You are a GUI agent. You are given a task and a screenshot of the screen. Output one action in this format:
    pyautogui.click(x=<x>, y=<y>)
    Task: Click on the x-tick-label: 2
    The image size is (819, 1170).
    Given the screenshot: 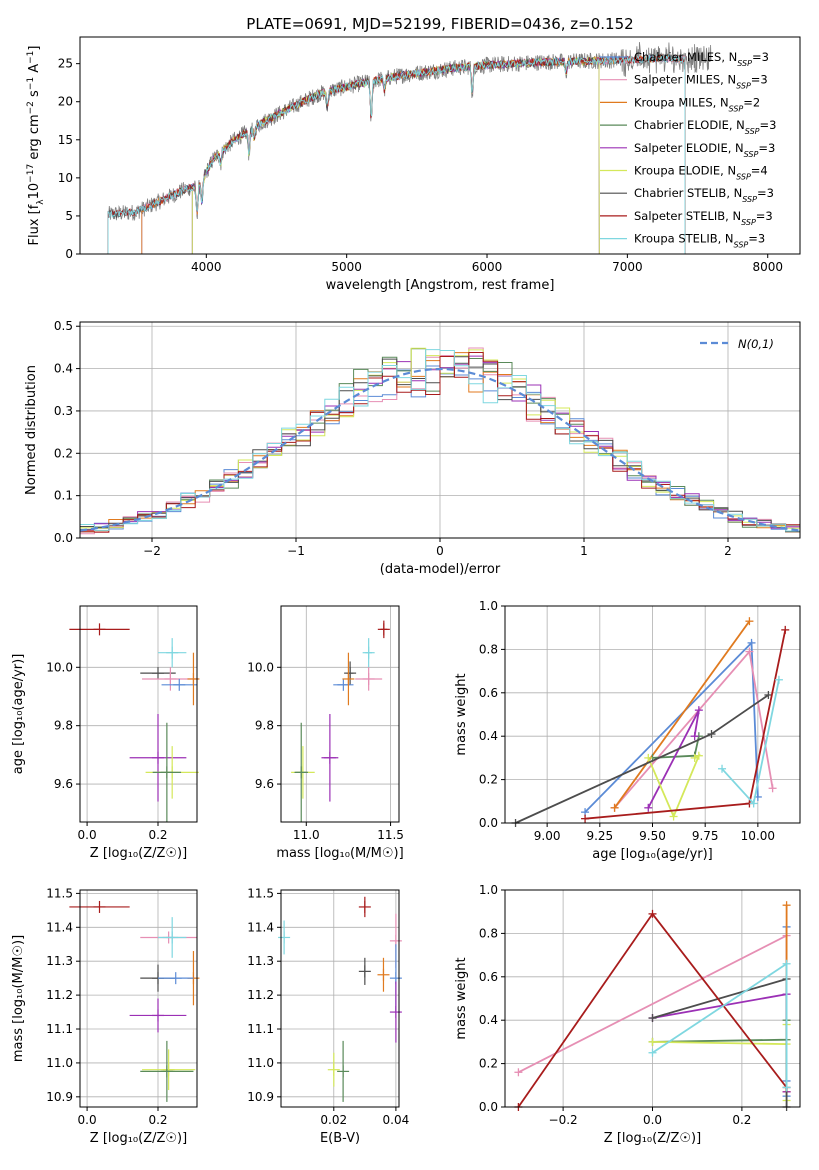 What is the action you would take?
    pyautogui.click(x=728, y=551)
    